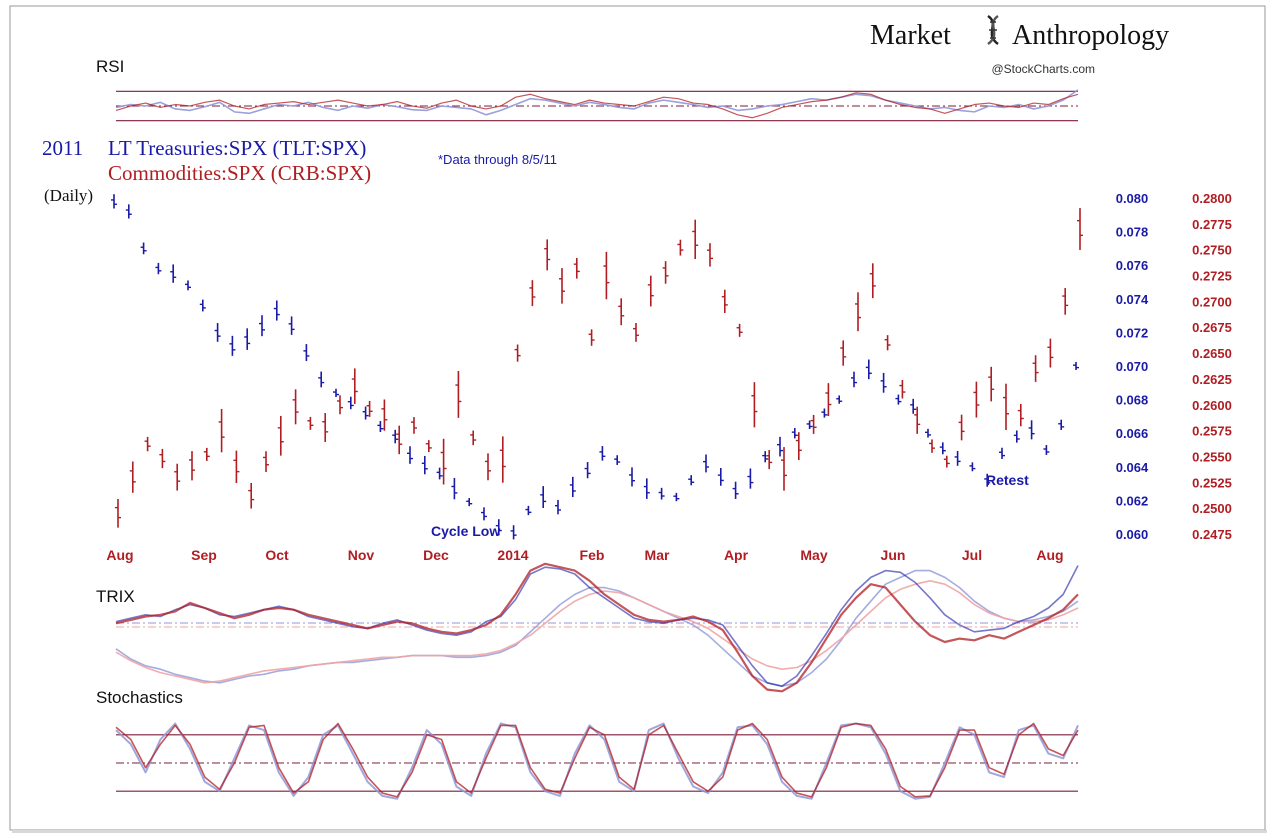 The height and width of the screenshot is (838, 1275). Describe the element at coordinates (1132, 198) in the screenshot. I see `left-axis-tick-label: 0.080` at that location.